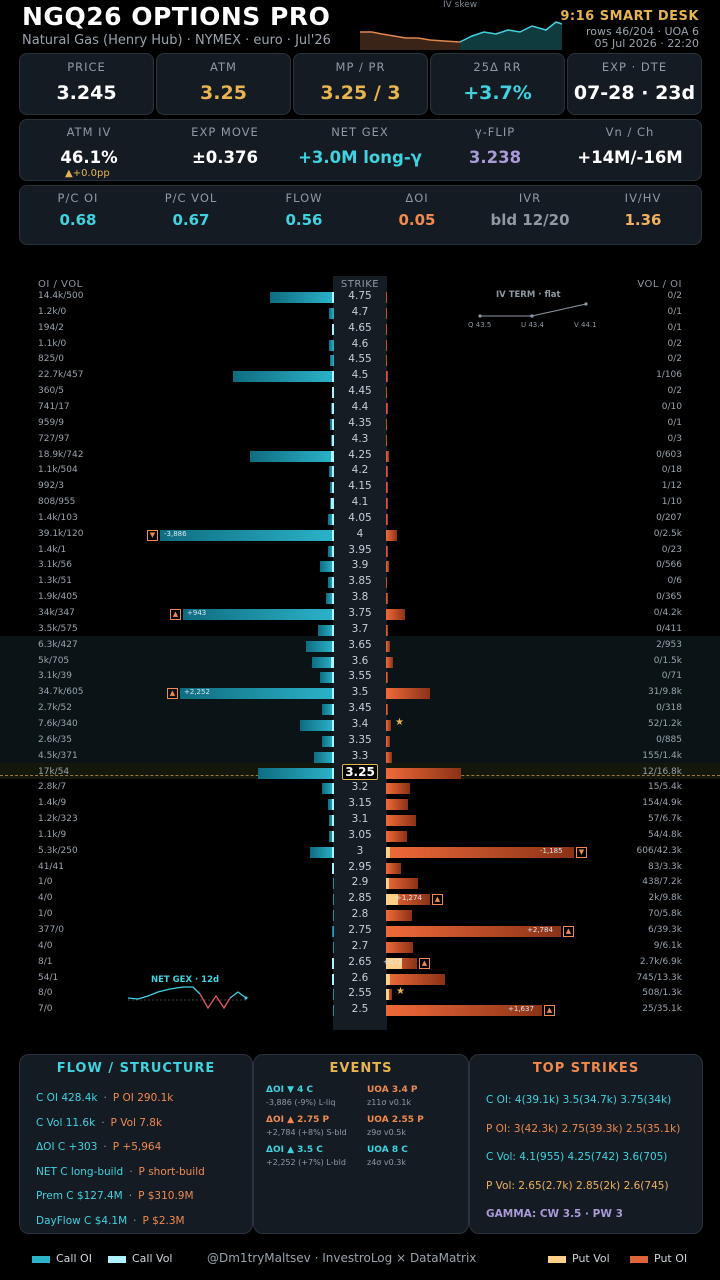 The width and height of the screenshot is (720, 1280). Describe the element at coordinates (659, 284) in the screenshot. I see `vol-oi-header: VOL / OI` at that location.